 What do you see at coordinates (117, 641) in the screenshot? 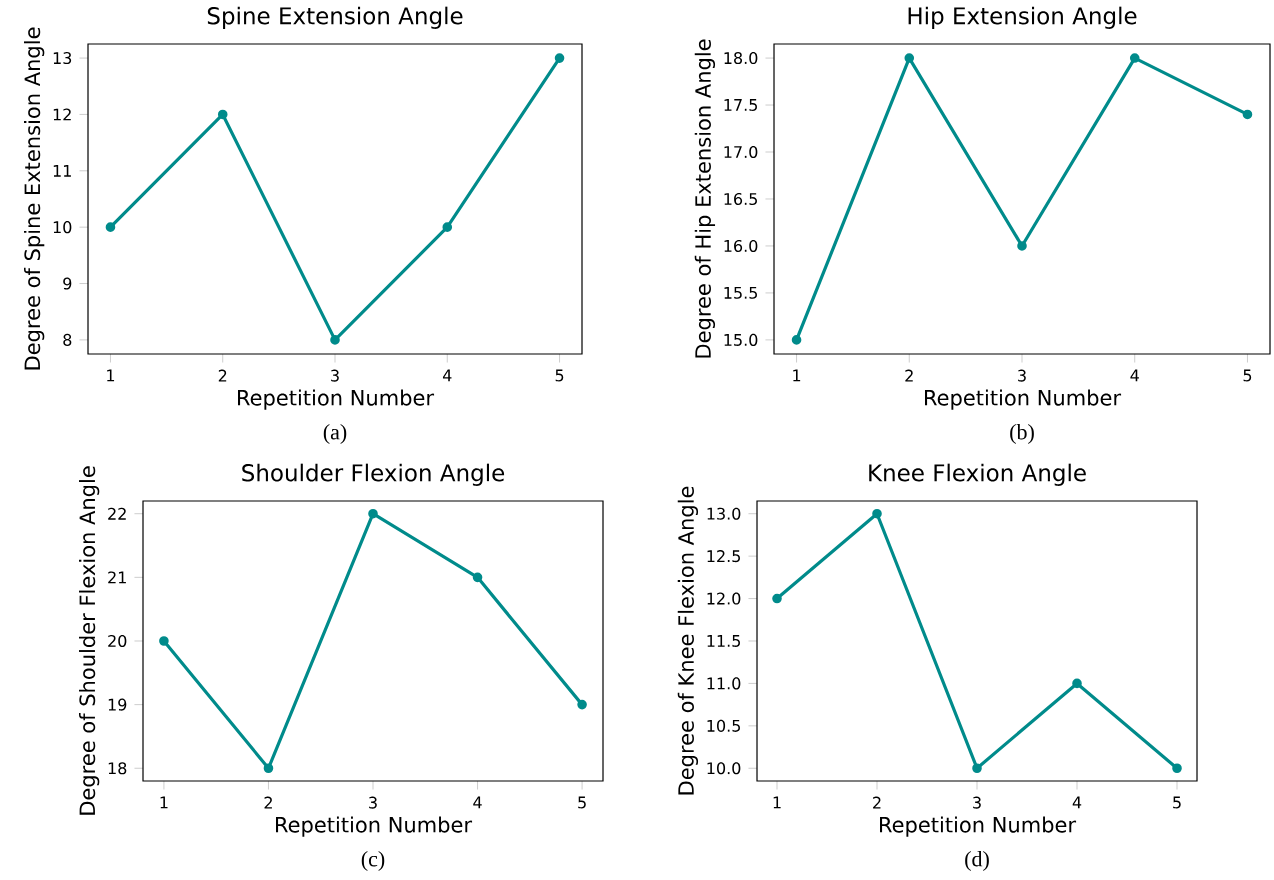
I see `y-tick-label: 20` at bounding box center [117, 641].